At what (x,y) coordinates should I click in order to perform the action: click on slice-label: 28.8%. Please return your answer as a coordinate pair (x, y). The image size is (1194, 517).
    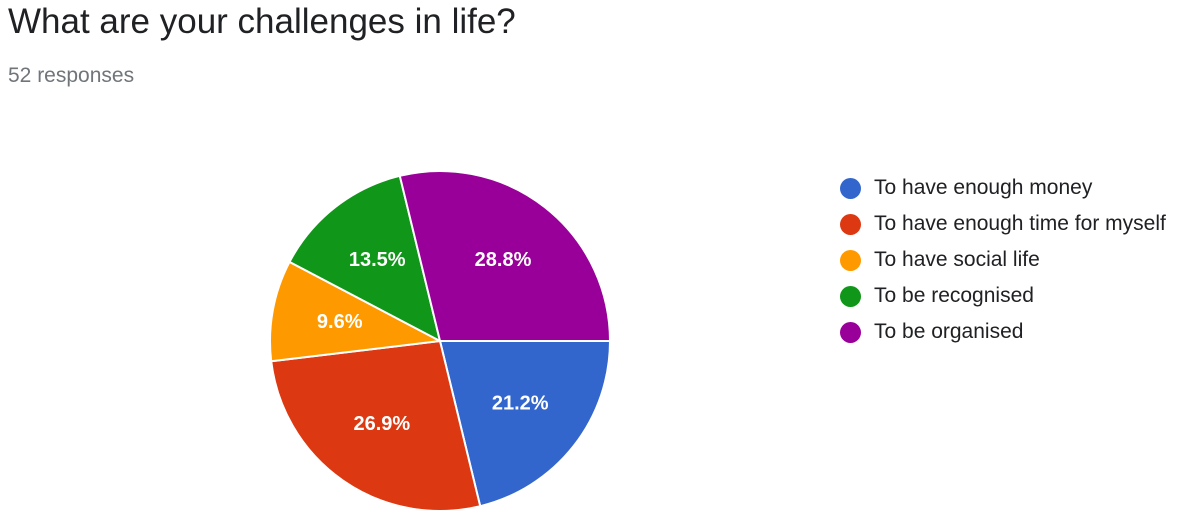
    Looking at the image, I should click on (503, 260).